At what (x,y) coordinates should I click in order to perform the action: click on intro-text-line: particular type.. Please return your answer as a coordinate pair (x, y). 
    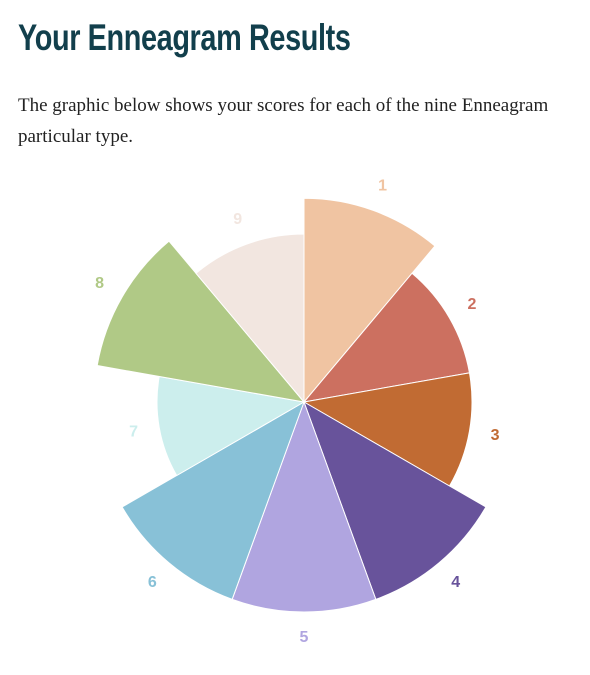
    Looking at the image, I should click on (76, 136).